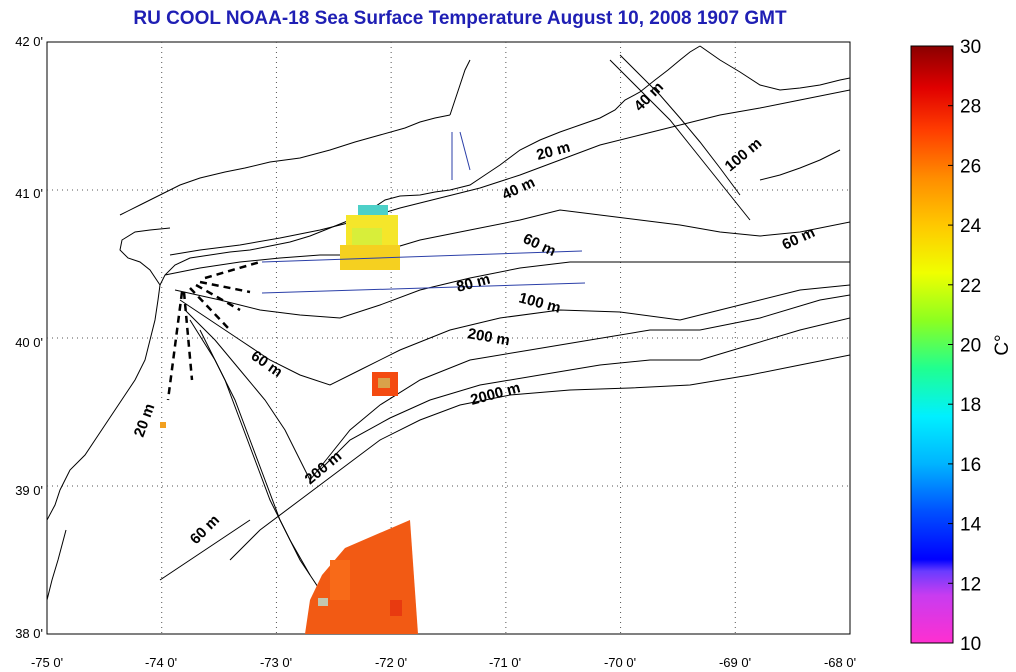  What do you see at coordinates (932, 344) in the screenshot?
I see `colorbar-gradient` at bounding box center [932, 344].